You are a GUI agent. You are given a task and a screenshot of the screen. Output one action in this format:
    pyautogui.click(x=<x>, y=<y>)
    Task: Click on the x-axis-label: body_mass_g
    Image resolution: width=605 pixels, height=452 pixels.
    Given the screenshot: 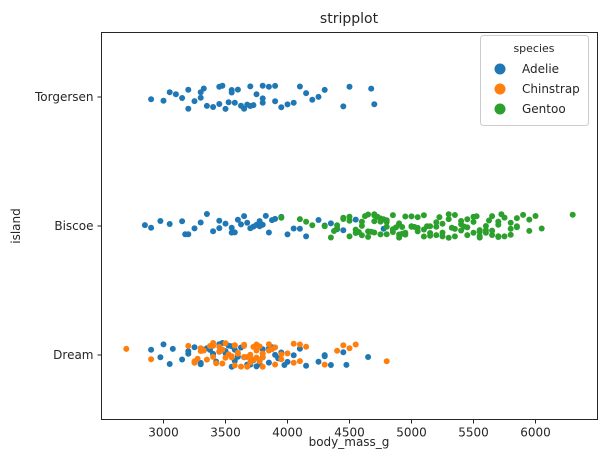 What is the action you would take?
    pyautogui.click(x=349, y=442)
    